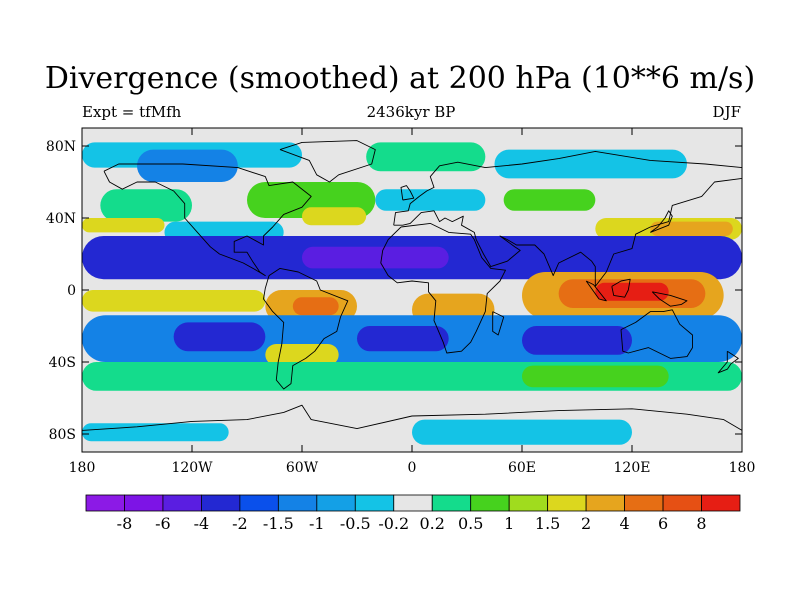 This screenshot has width=800, height=600. Describe the element at coordinates (192, 468) in the screenshot. I see `x-tick-label: 120W` at that location.